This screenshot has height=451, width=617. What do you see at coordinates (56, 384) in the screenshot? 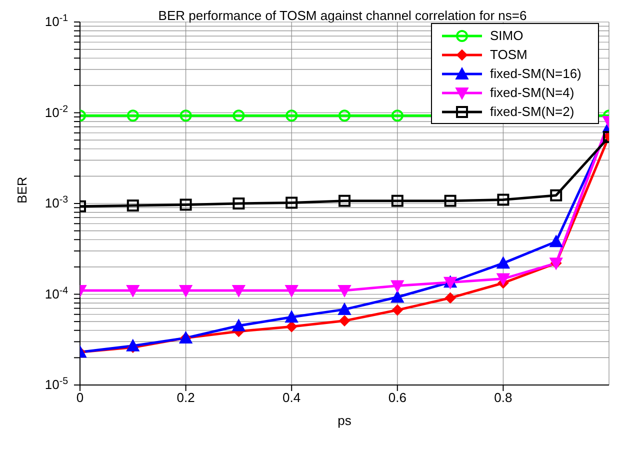
I see `y-tick-label: 10$^{-5}$` at bounding box center [56, 384].